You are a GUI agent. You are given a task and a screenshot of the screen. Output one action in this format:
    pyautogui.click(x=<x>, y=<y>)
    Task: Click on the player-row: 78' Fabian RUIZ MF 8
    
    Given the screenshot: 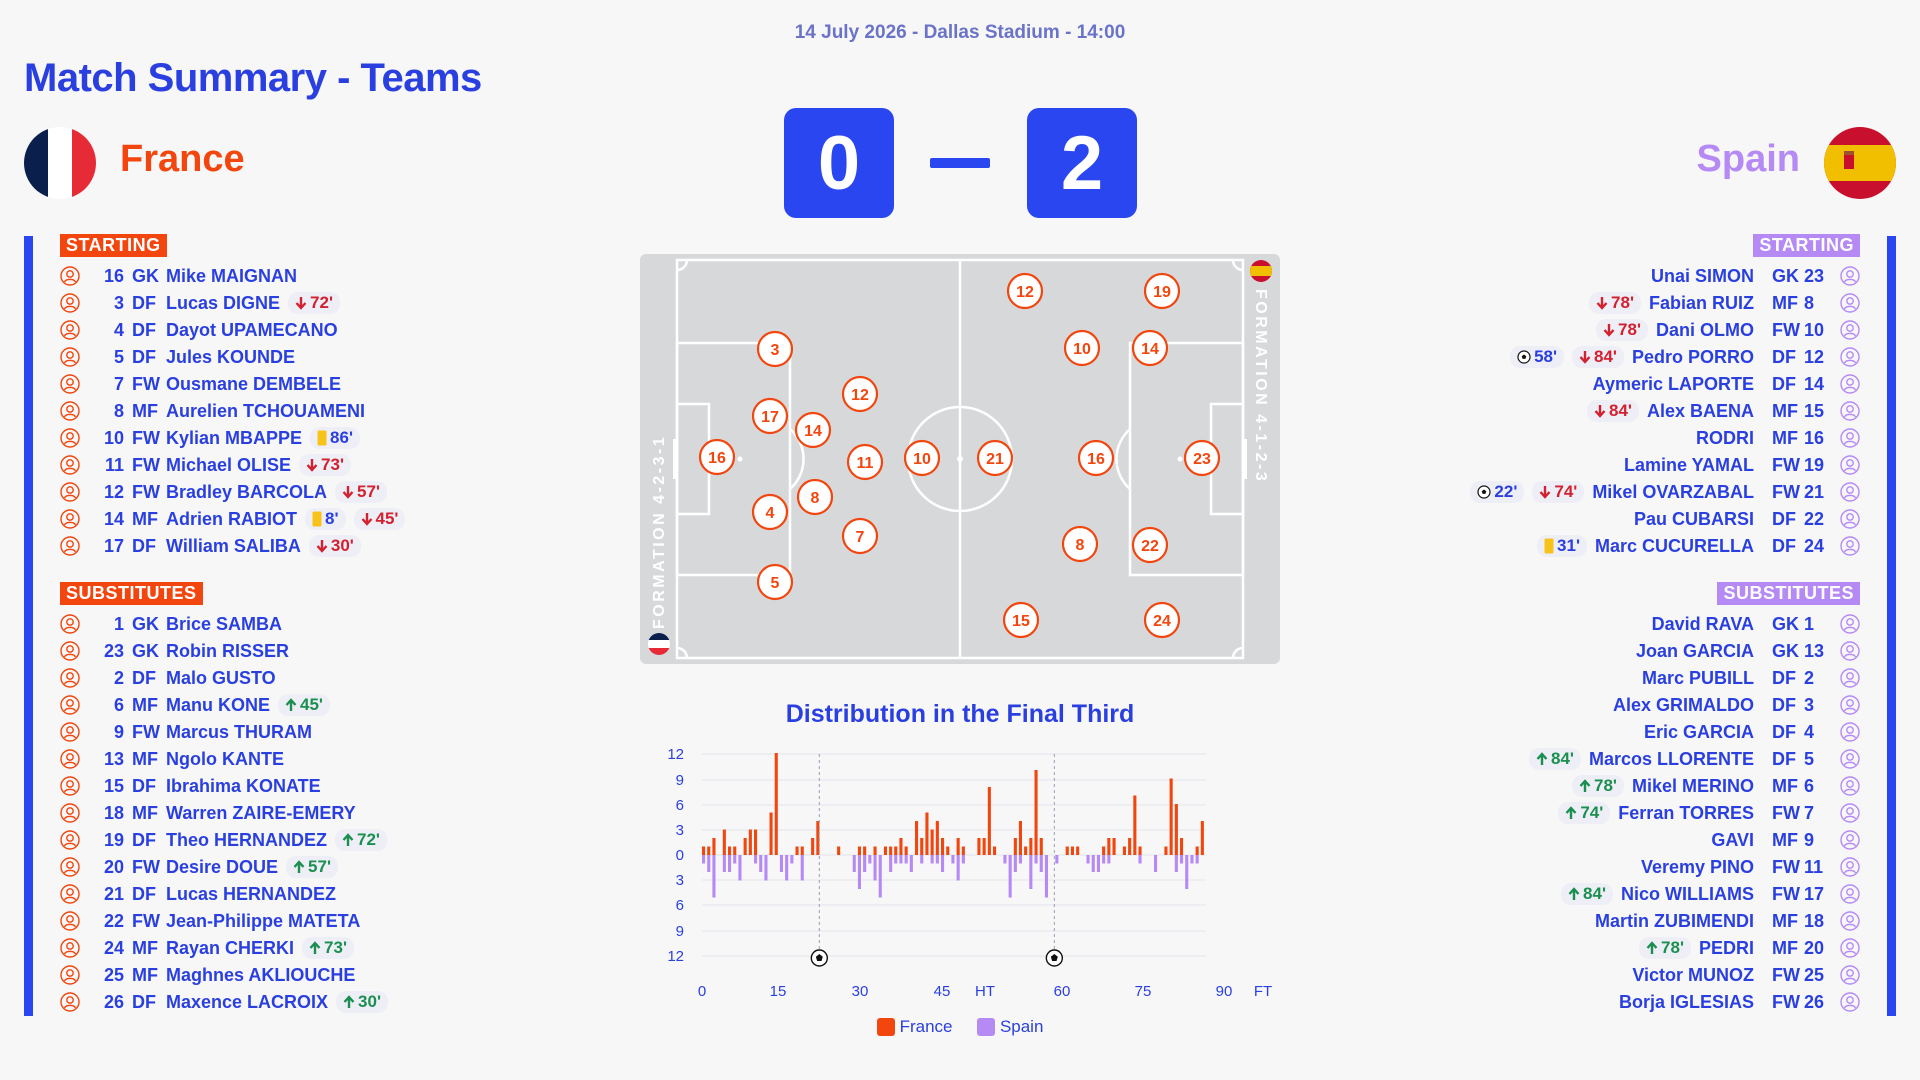 What is the action you would take?
    pyautogui.click(x=1724, y=303)
    